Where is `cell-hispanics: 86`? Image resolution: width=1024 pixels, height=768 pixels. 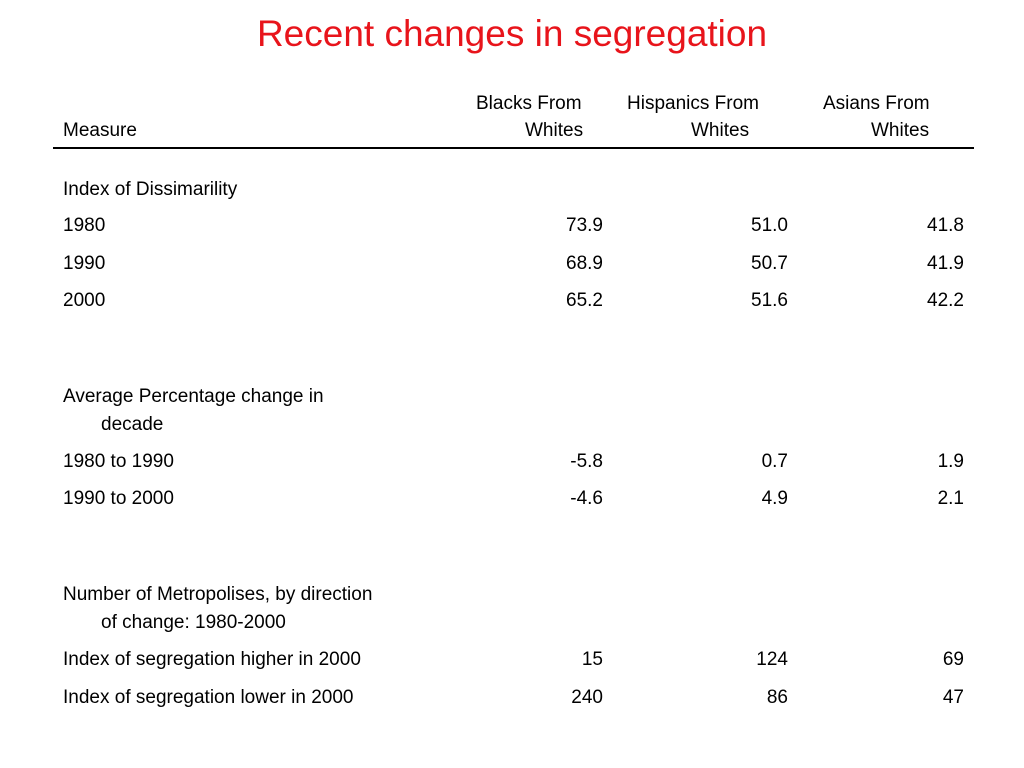 cell-hispanics: 86 is located at coordinates (777, 697).